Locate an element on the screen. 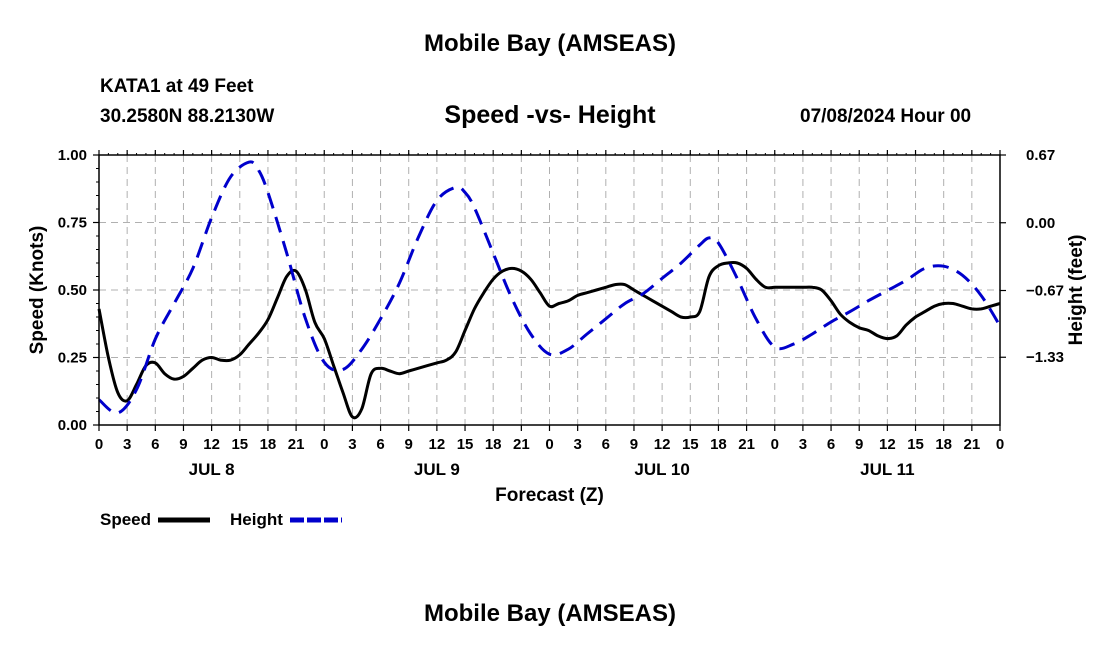 The height and width of the screenshot is (650, 1100). legend: Speed Height is located at coordinates (221, 519).